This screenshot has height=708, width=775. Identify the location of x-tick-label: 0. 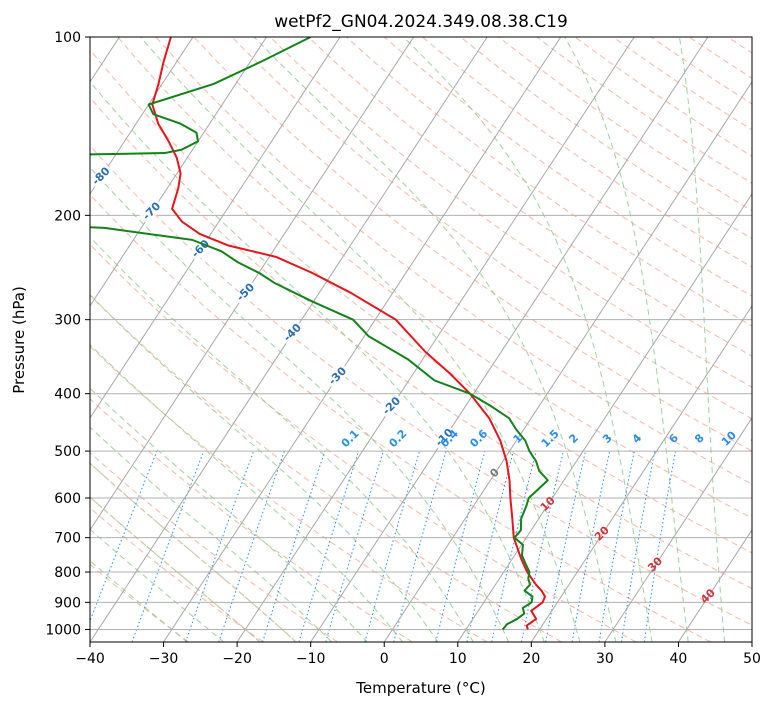
(384, 659).